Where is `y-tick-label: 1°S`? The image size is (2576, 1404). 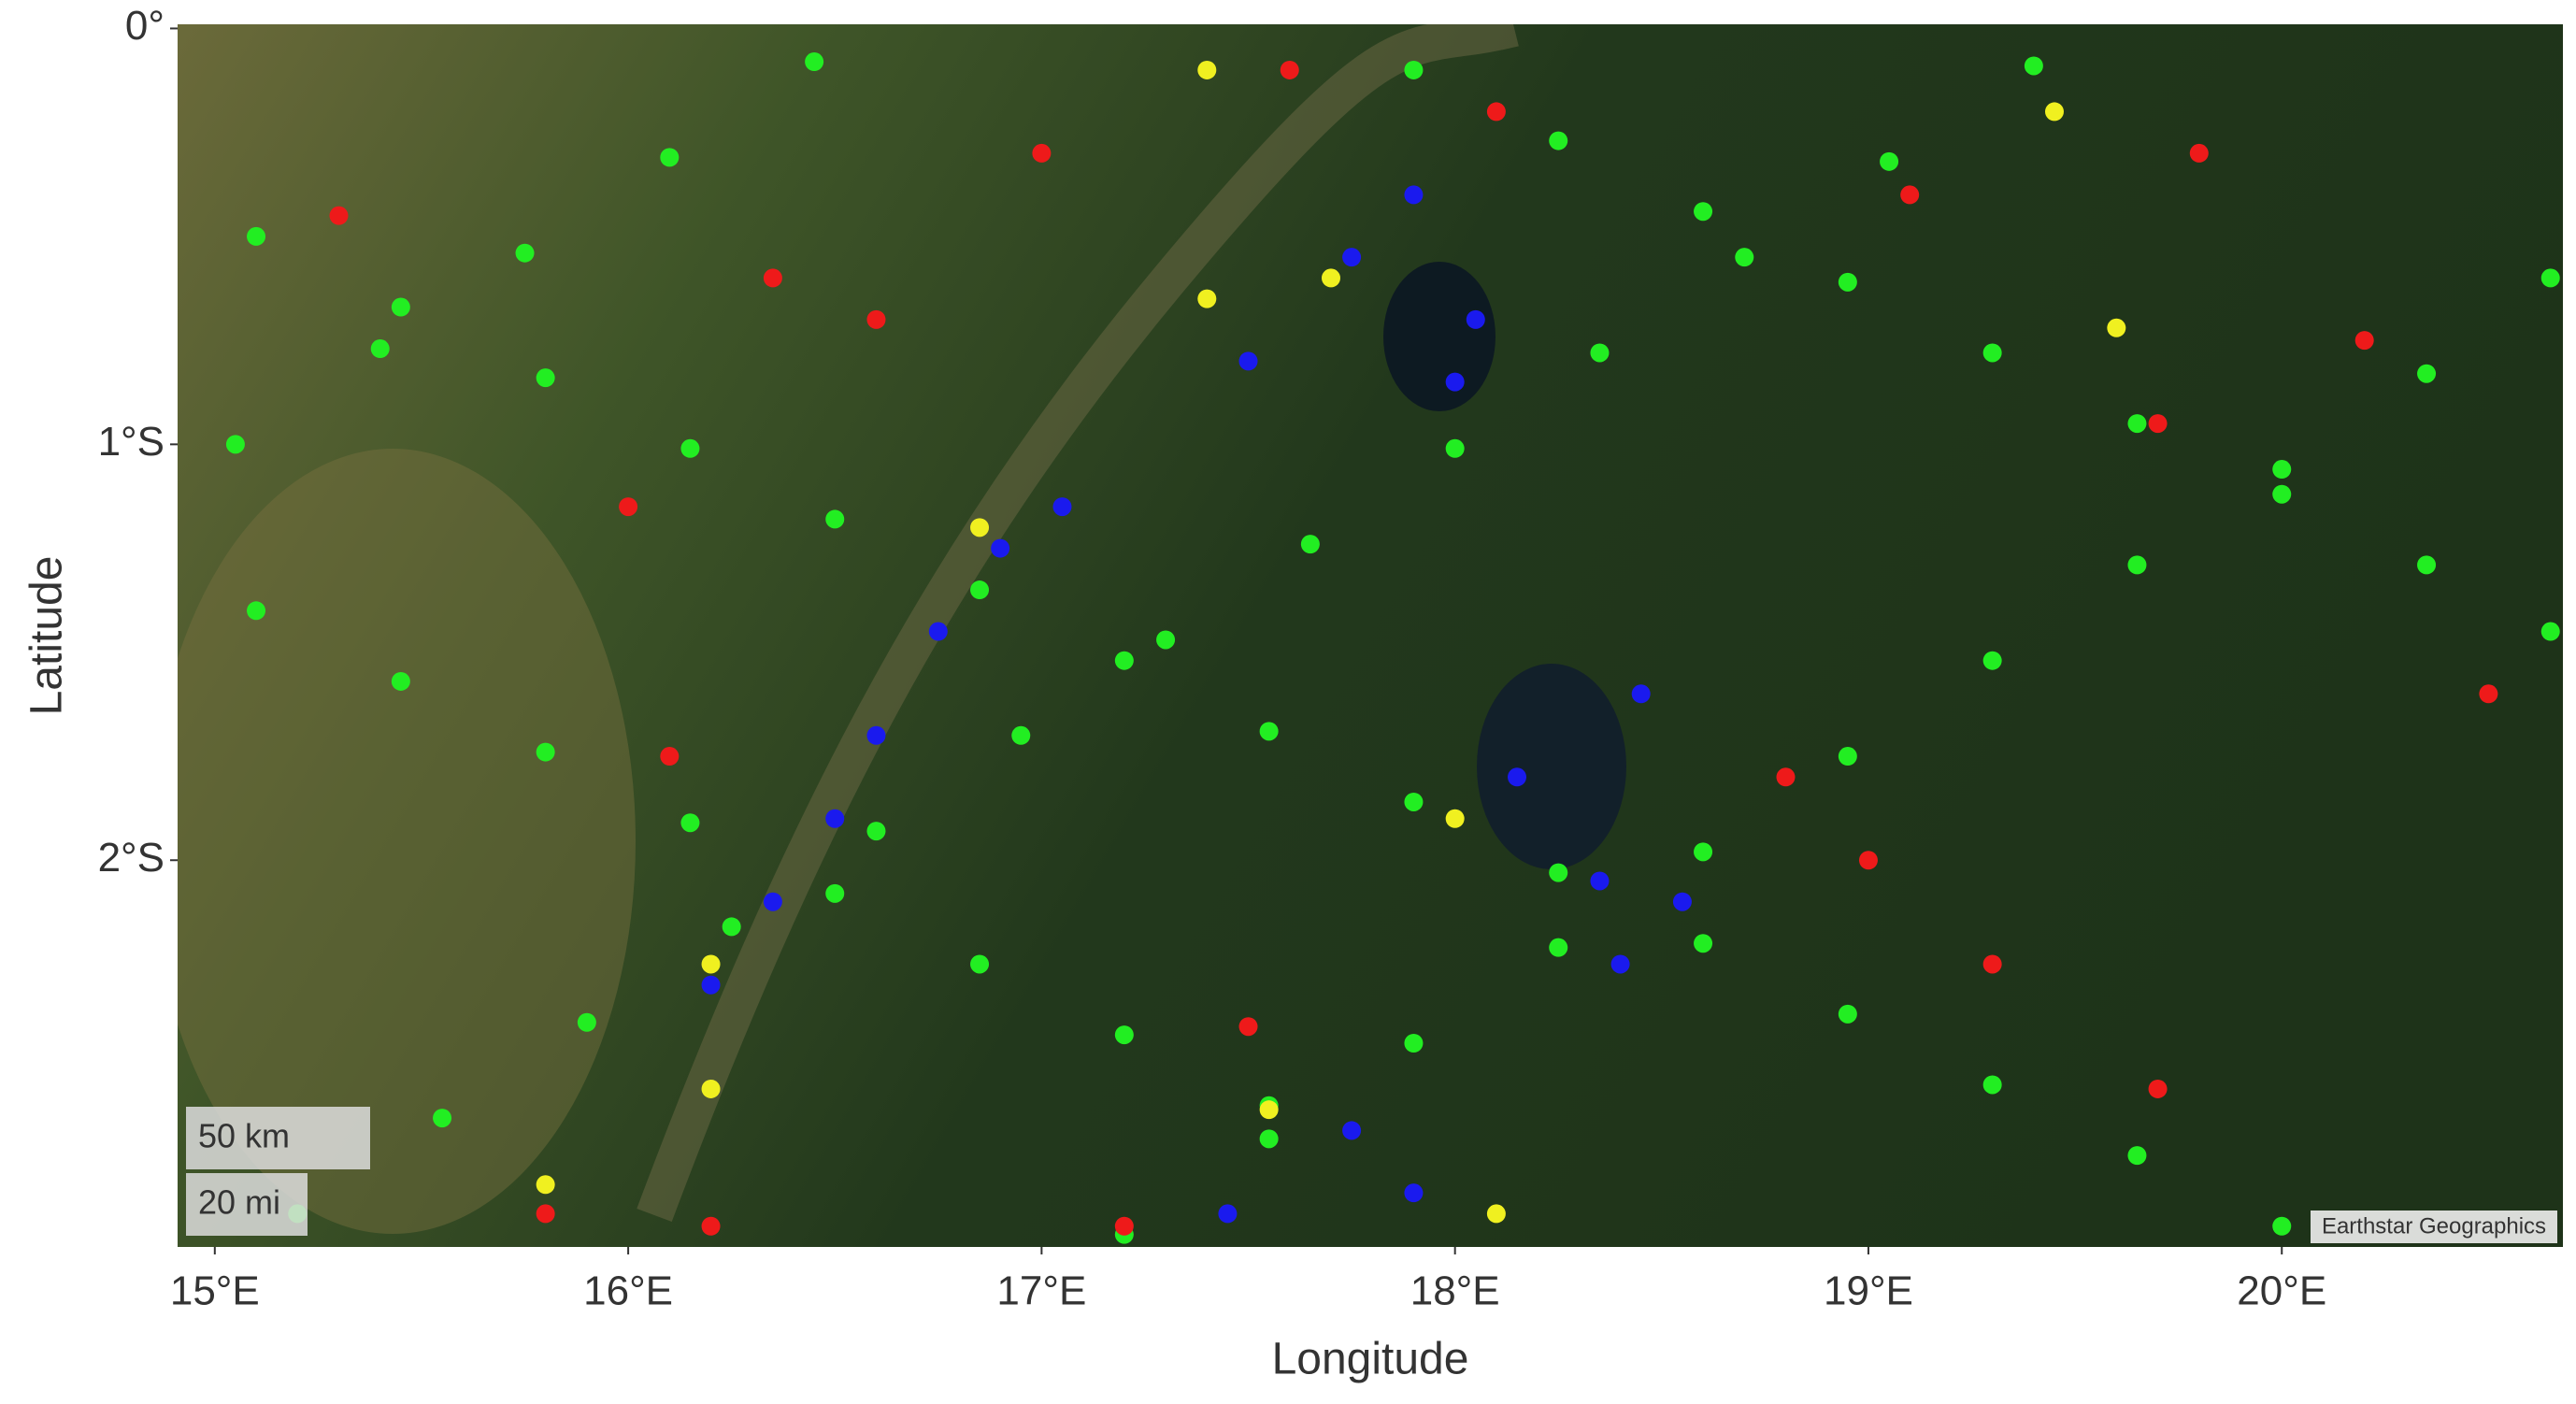
y-tick-label: 1°S is located at coordinates (131, 442).